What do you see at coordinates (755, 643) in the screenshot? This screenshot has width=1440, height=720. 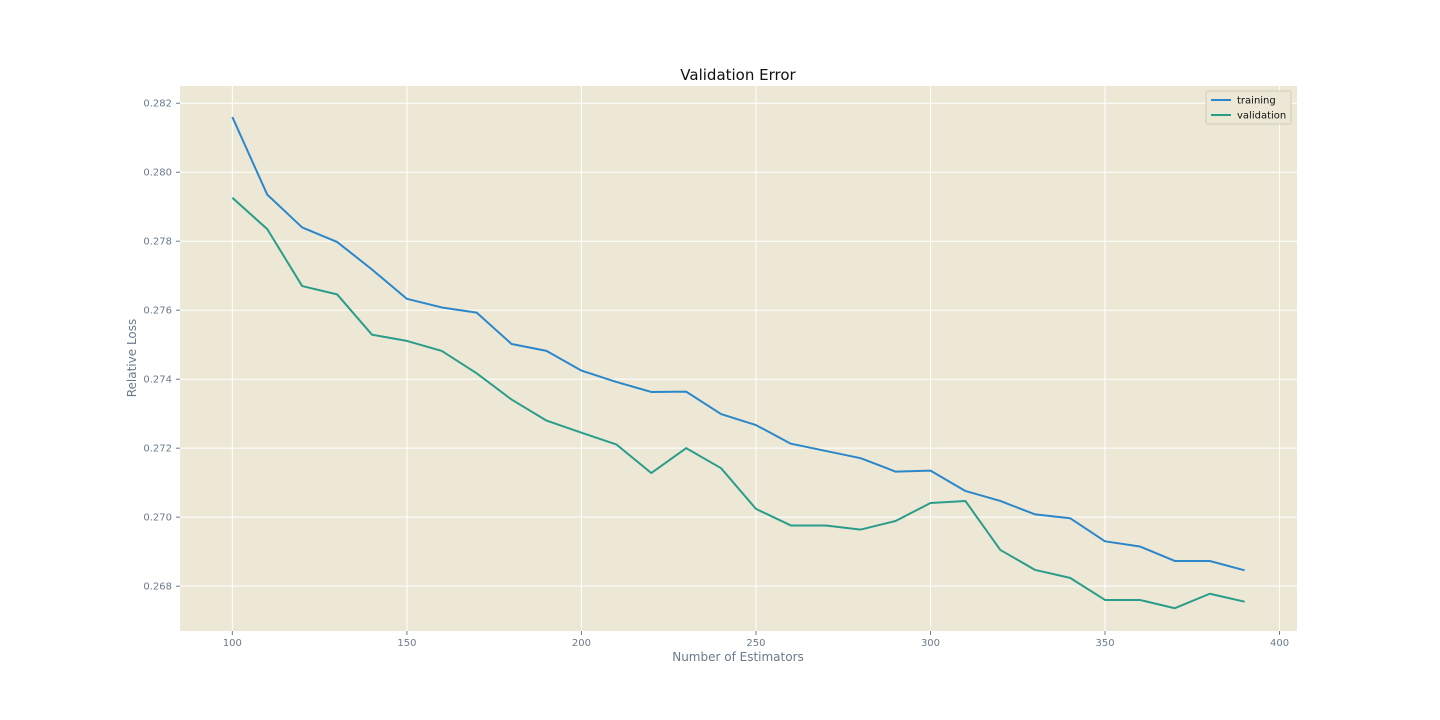 I see `x-tick-label: 250` at bounding box center [755, 643].